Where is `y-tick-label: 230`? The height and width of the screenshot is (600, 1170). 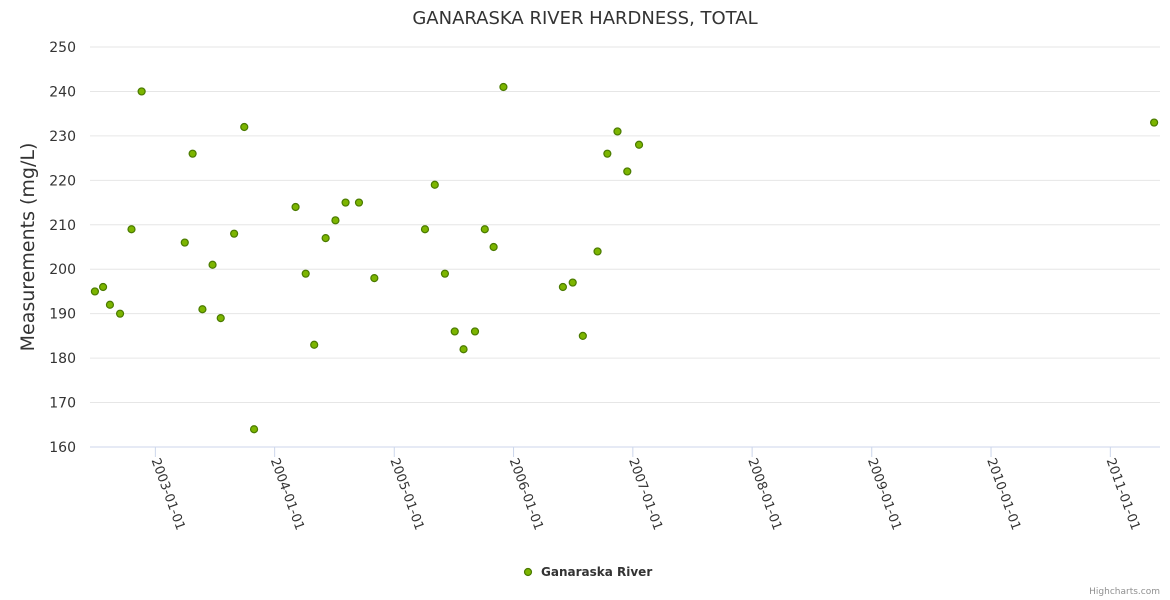
y-tick-label: 230 is located at coordinates (62, 137).